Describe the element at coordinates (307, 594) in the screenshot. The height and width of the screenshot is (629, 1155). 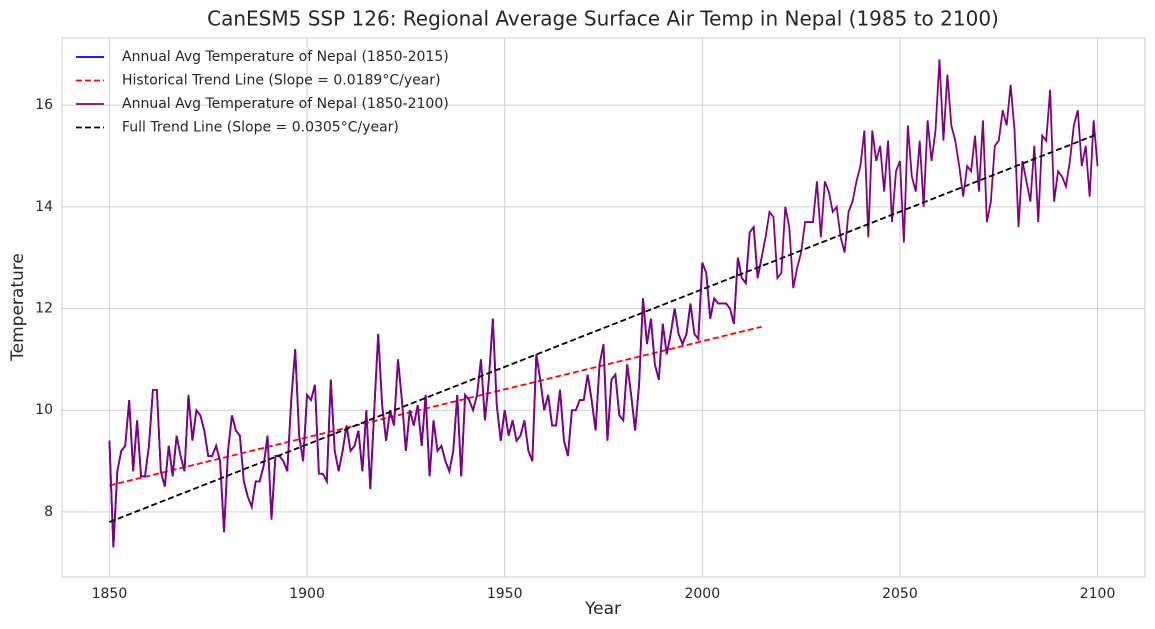
I see `x-tick-label: 1900` at that location.